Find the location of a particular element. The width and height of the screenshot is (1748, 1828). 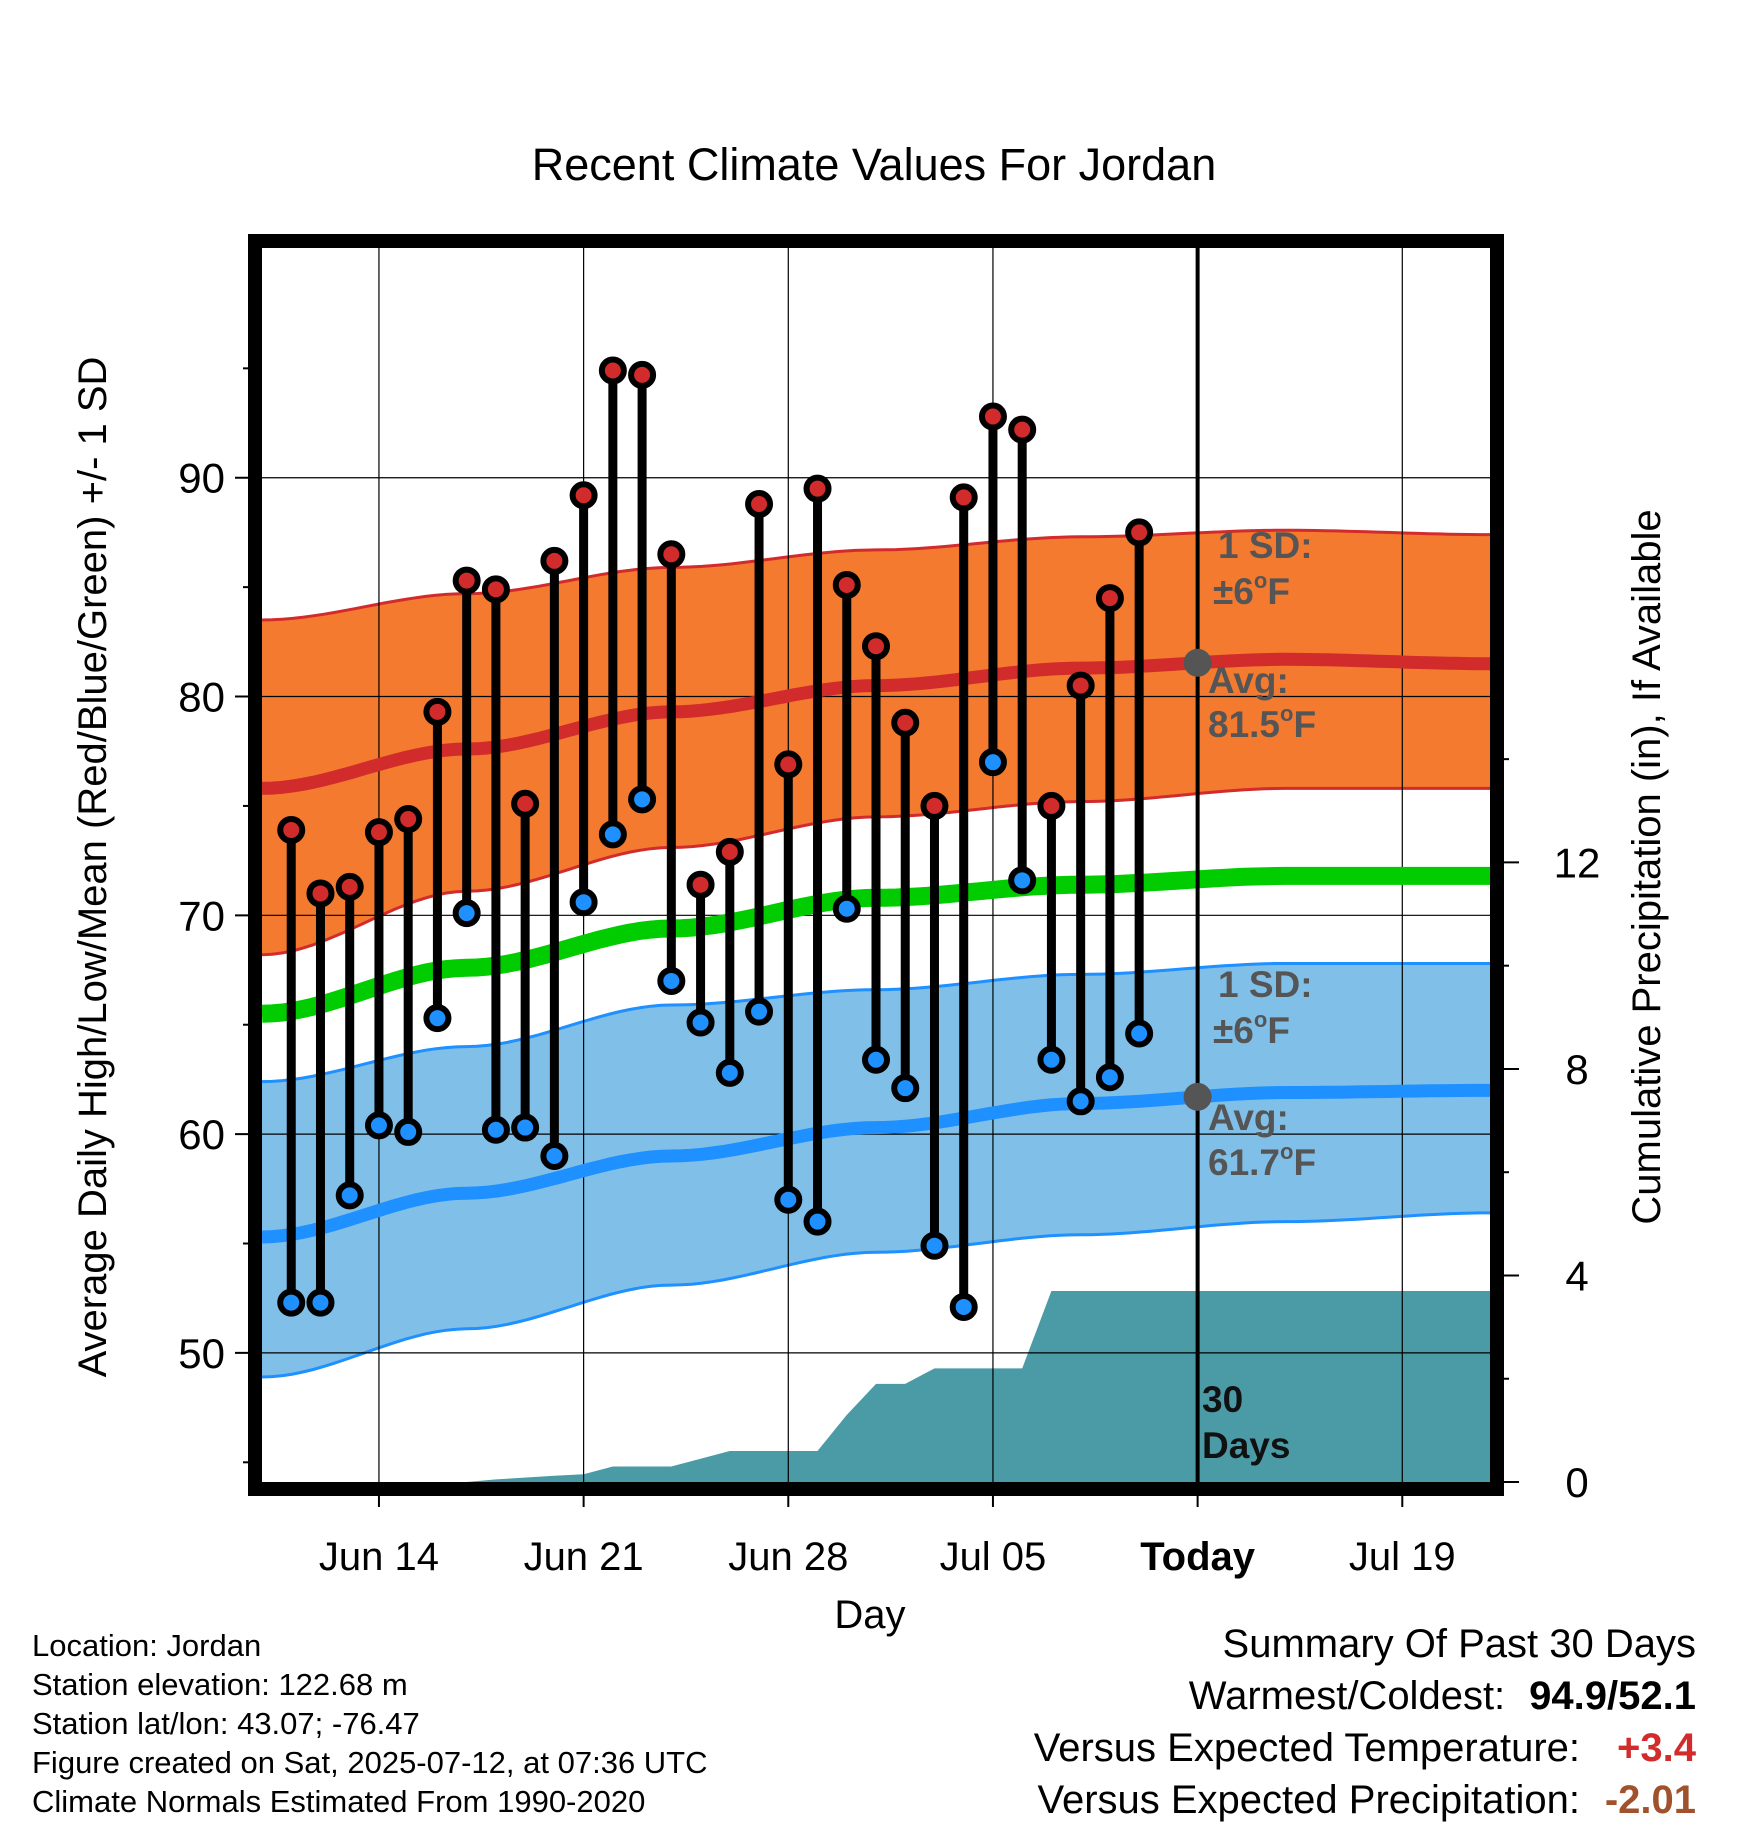

warmest-coldest-label: Warmest/Coldest: is located at coordinates (1347, 1696).